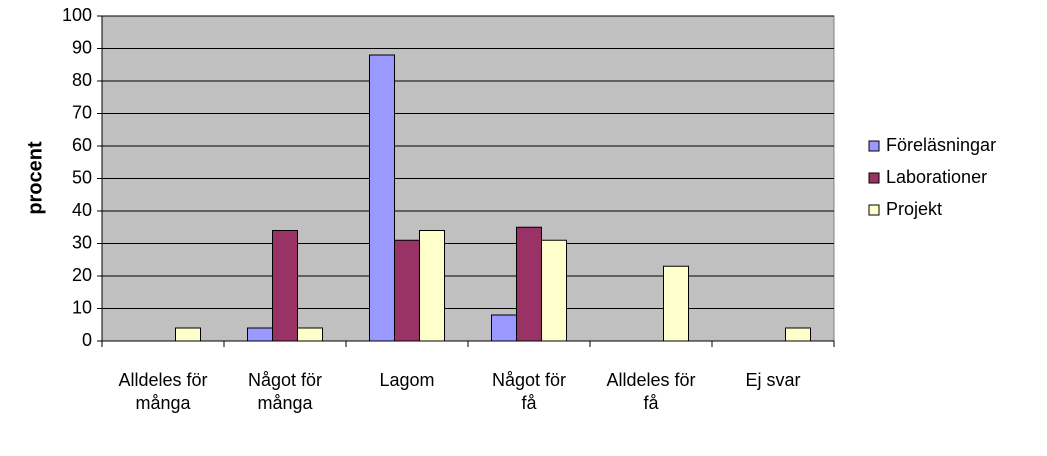 This screenshot has width=1047, height=456. Describe the element at coordinates (936, 177) in the screenshot. I see `legend-label: Laborationer` at that location.